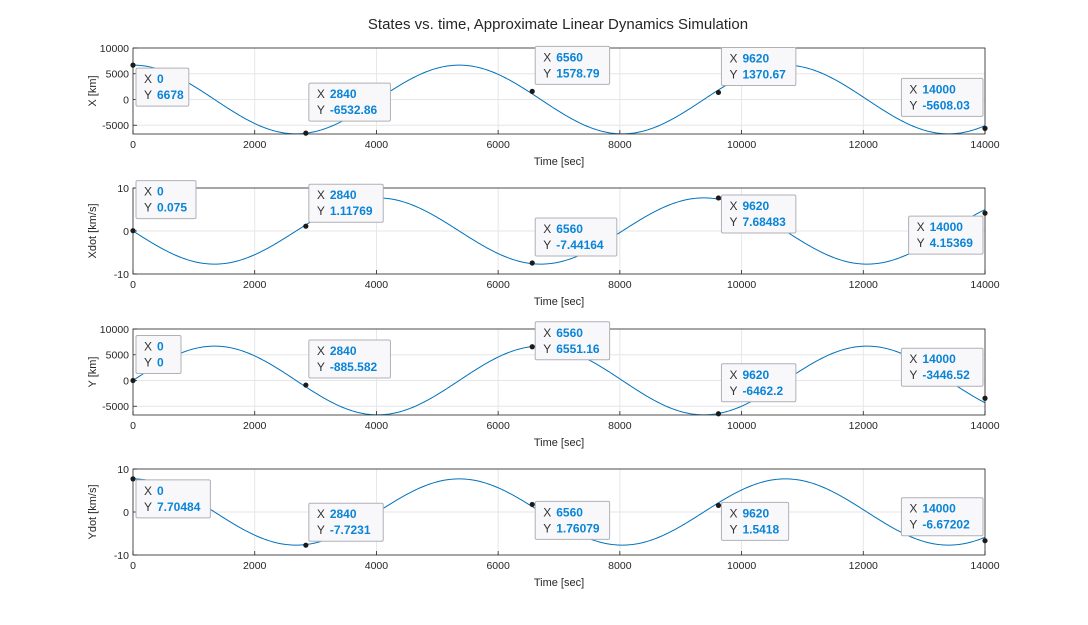 This screenshot has width=1088, height=625. I want to click on datatip: X 6560 Y 1.76079, so click(570, 520).